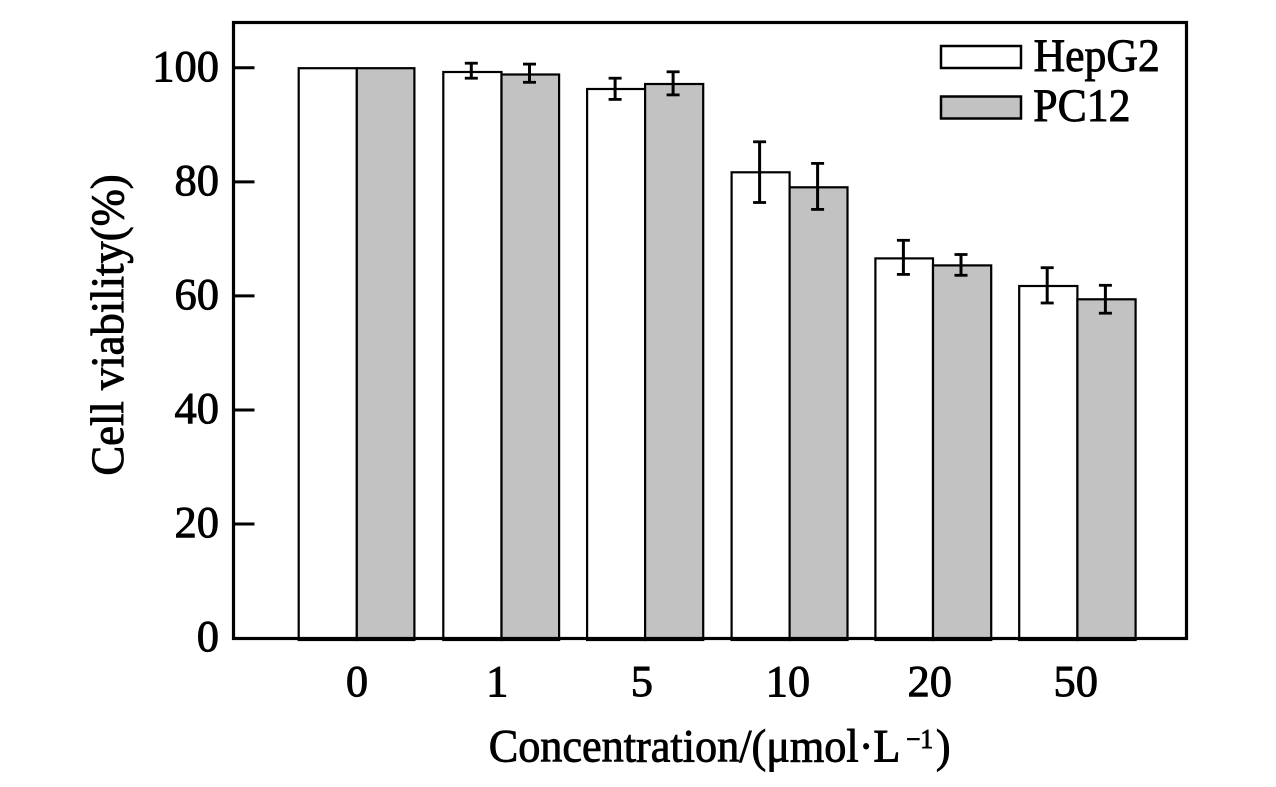 This screenshot has width=1276, height=787. Describe the element at coordinates (197, 294) in the screenshot. I see `svg-text: 60` at that location.